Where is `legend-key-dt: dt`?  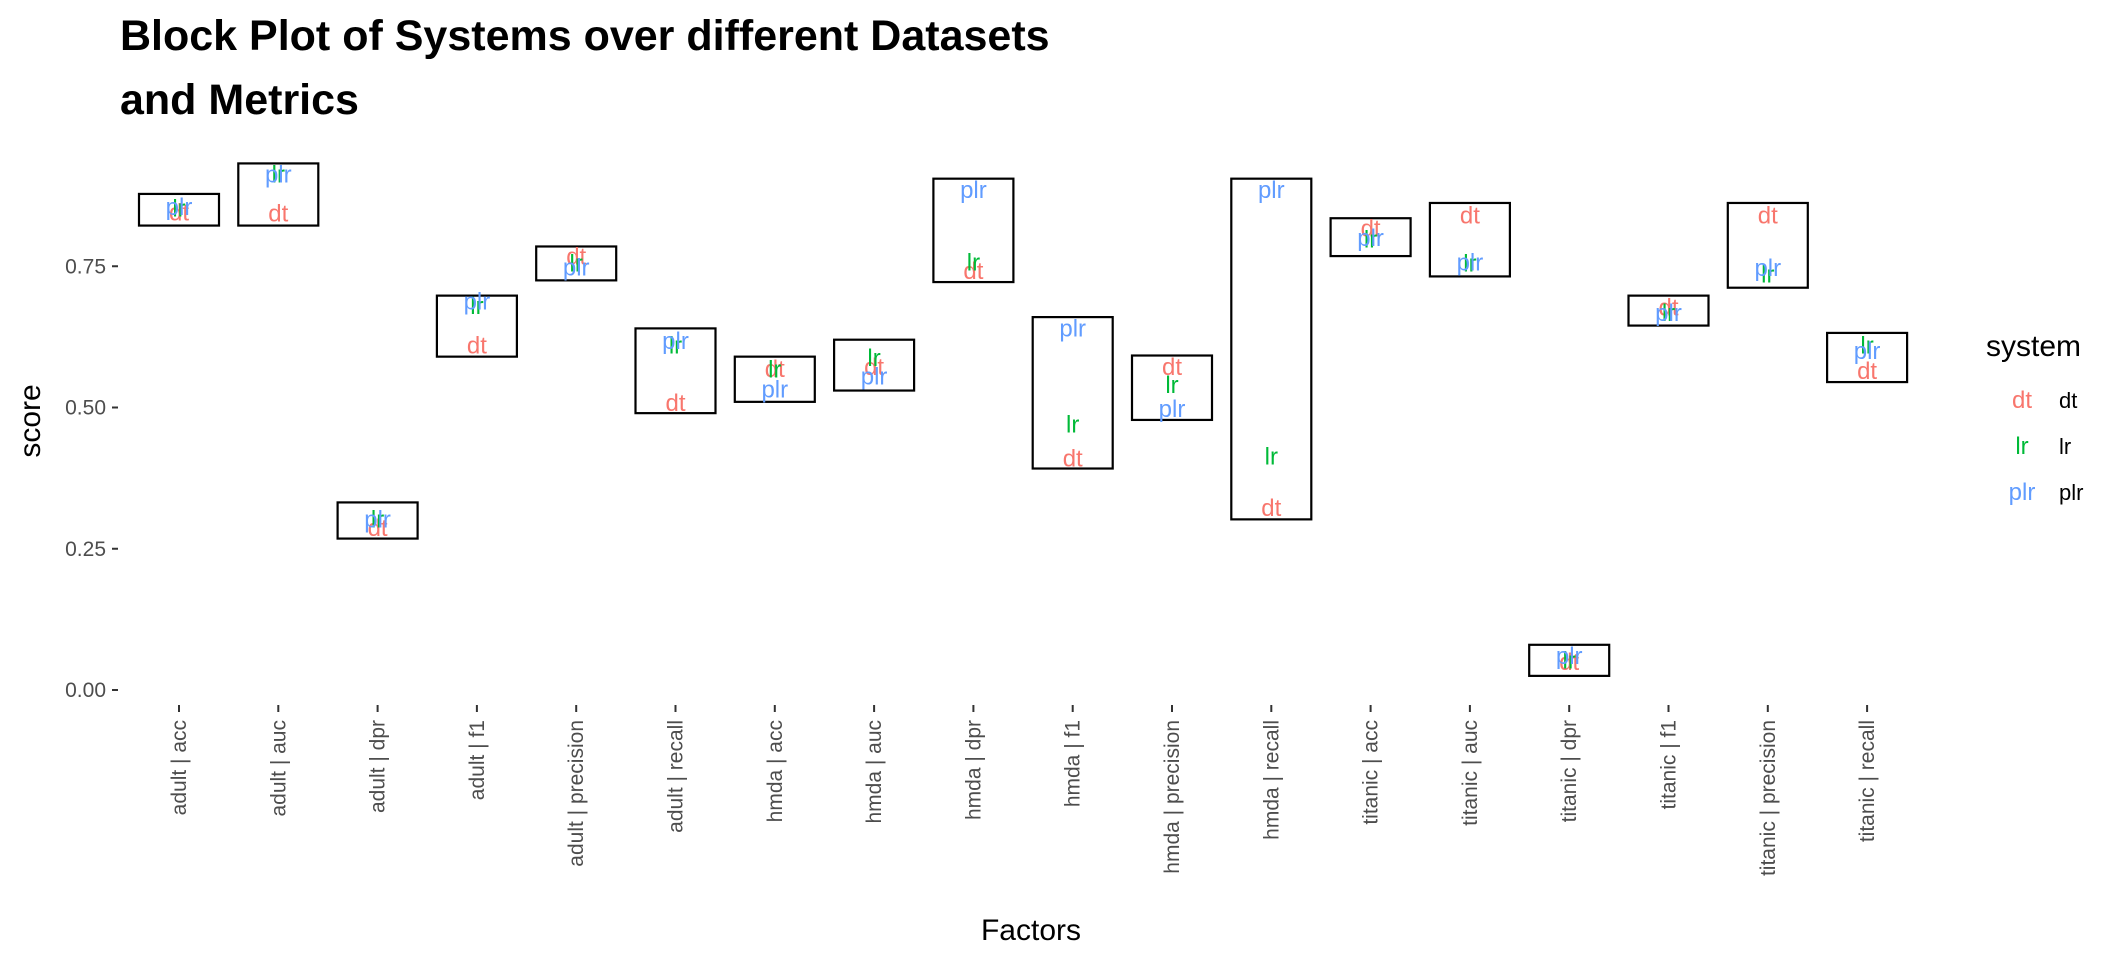 legend-key-dt: dt is located at coordinates (2022, 400).